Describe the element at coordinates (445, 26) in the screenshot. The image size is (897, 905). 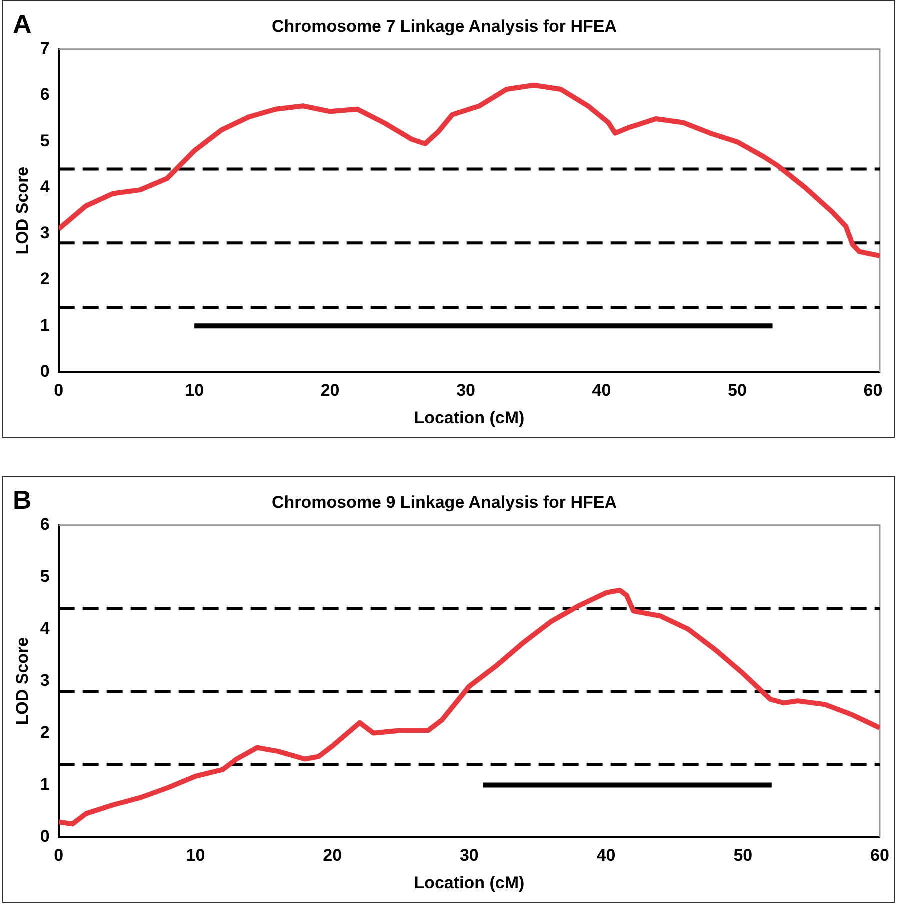
I see `chart-title: Chromosome 7 Linkage Analysis for HFEA` at that location.